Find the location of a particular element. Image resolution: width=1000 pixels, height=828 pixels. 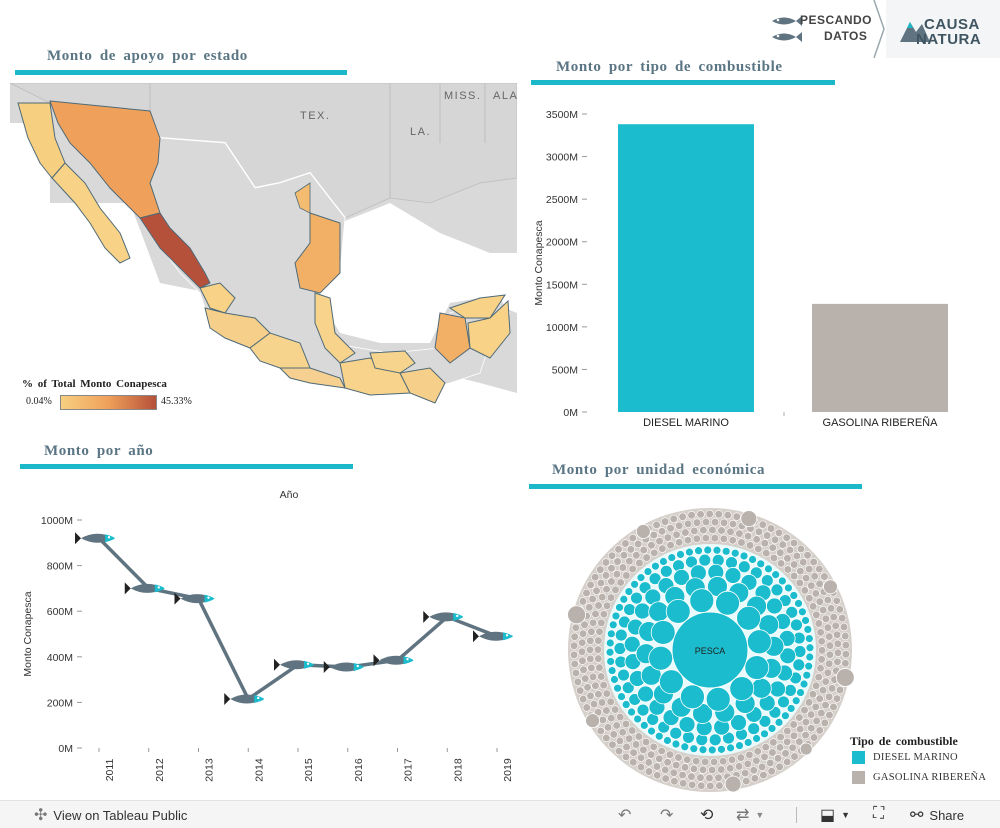

bubble-legend-diesel: DIESEL MARINO is located at coordinates (905, 757).